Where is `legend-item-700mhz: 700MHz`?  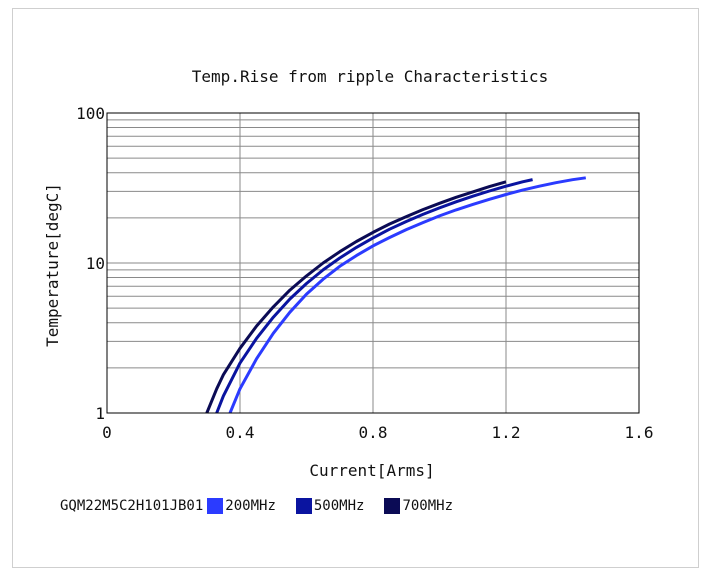 legend-item-700mhz: 700MHz is located at coordinates (418, 506).